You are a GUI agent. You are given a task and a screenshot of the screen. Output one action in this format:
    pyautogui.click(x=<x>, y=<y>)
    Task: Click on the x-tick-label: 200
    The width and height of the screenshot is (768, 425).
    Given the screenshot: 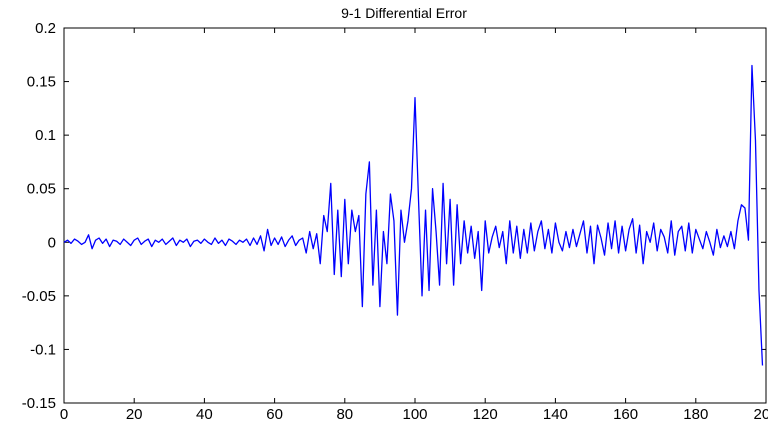 What is the action you would take?
    pyautogui.click(x=760, y=414)
    